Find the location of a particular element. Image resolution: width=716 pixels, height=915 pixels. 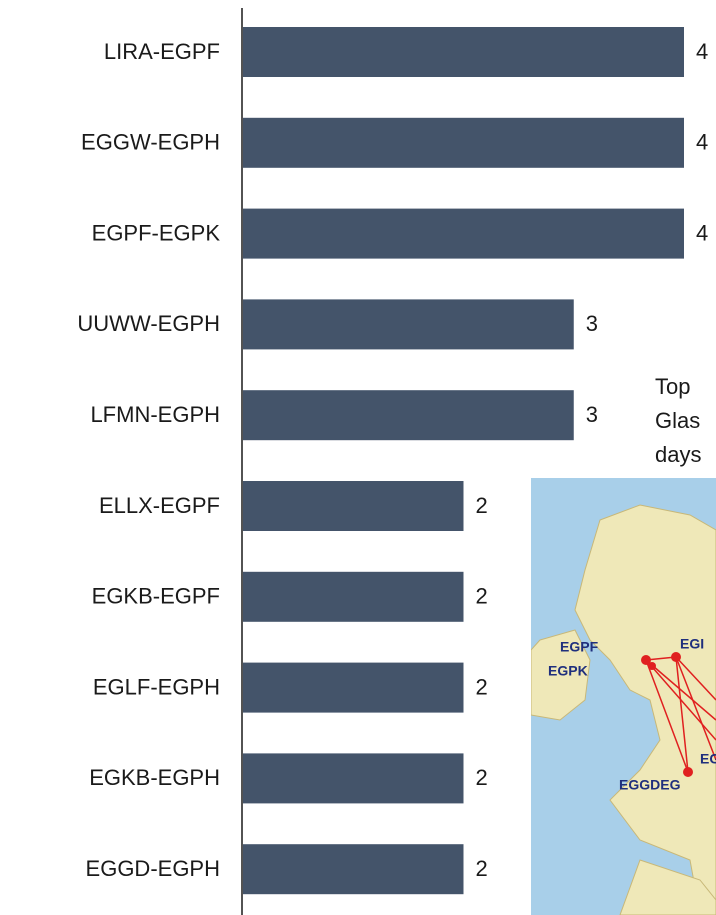

category-label: EGKB-EGPF is located at coordinates (156, 596).